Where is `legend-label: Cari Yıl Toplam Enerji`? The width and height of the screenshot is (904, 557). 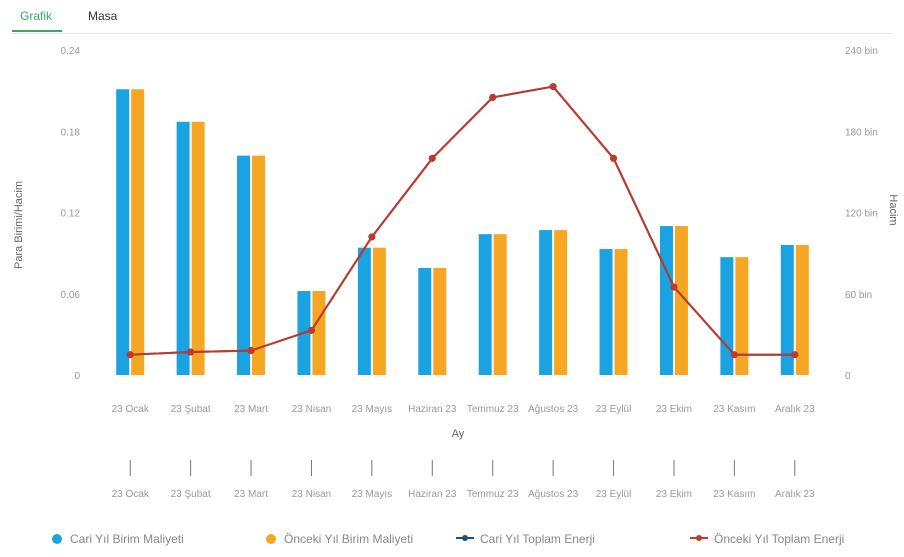
legend-label: Cari Yıl Toplam Enerji is located at coordinates (537, 539).